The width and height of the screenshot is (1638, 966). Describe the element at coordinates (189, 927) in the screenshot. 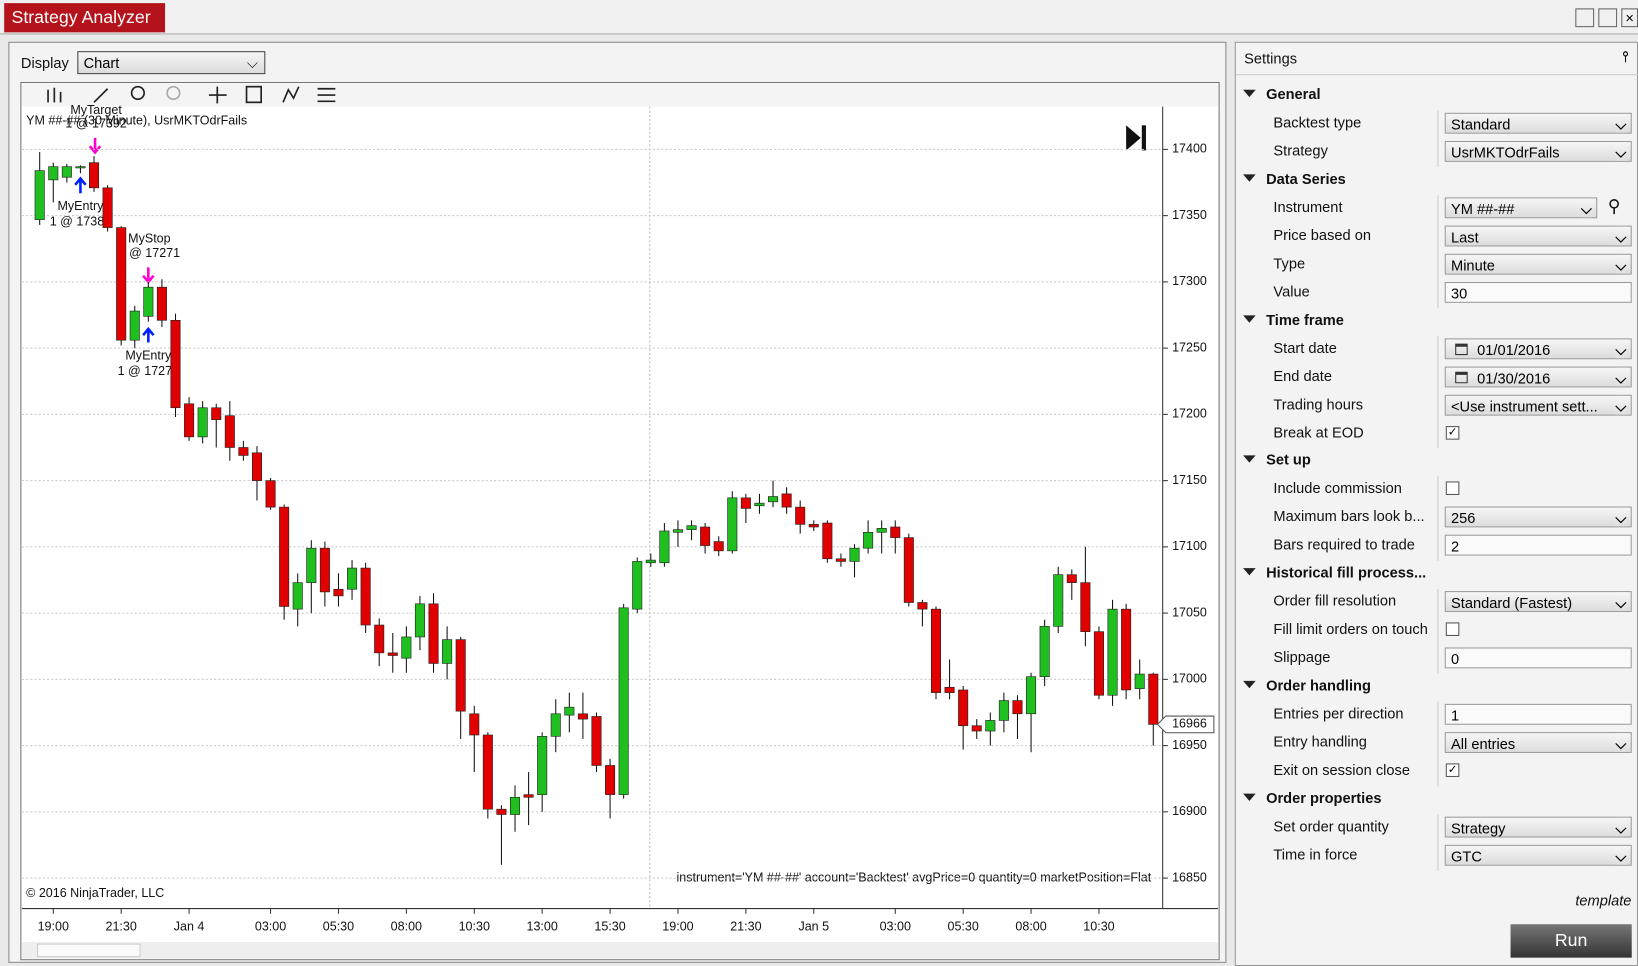

I see `x-tick-label: Jan 4` at that location.